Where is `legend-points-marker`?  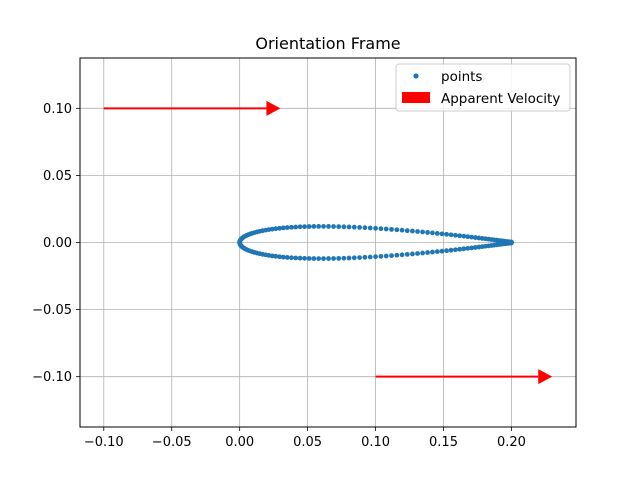
legend-points-marker is located at coordinates (416, 76).